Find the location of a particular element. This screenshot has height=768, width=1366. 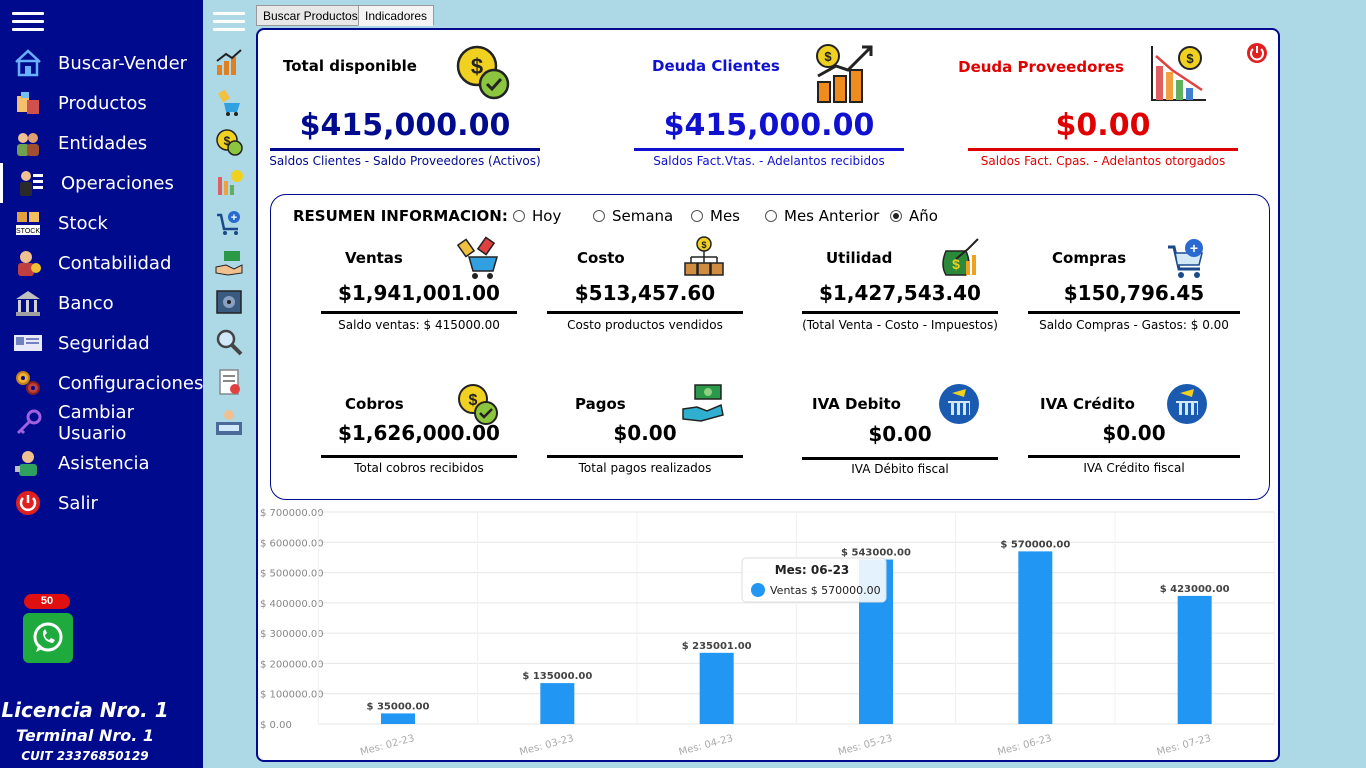

cashier-icon is located at coordinates (229, 422).